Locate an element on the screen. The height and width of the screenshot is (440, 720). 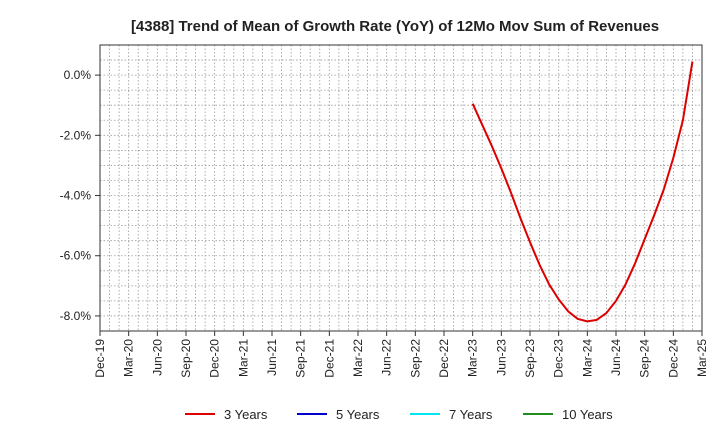
x-tick-label: Dec-22 is located at coordinates (444, 358).